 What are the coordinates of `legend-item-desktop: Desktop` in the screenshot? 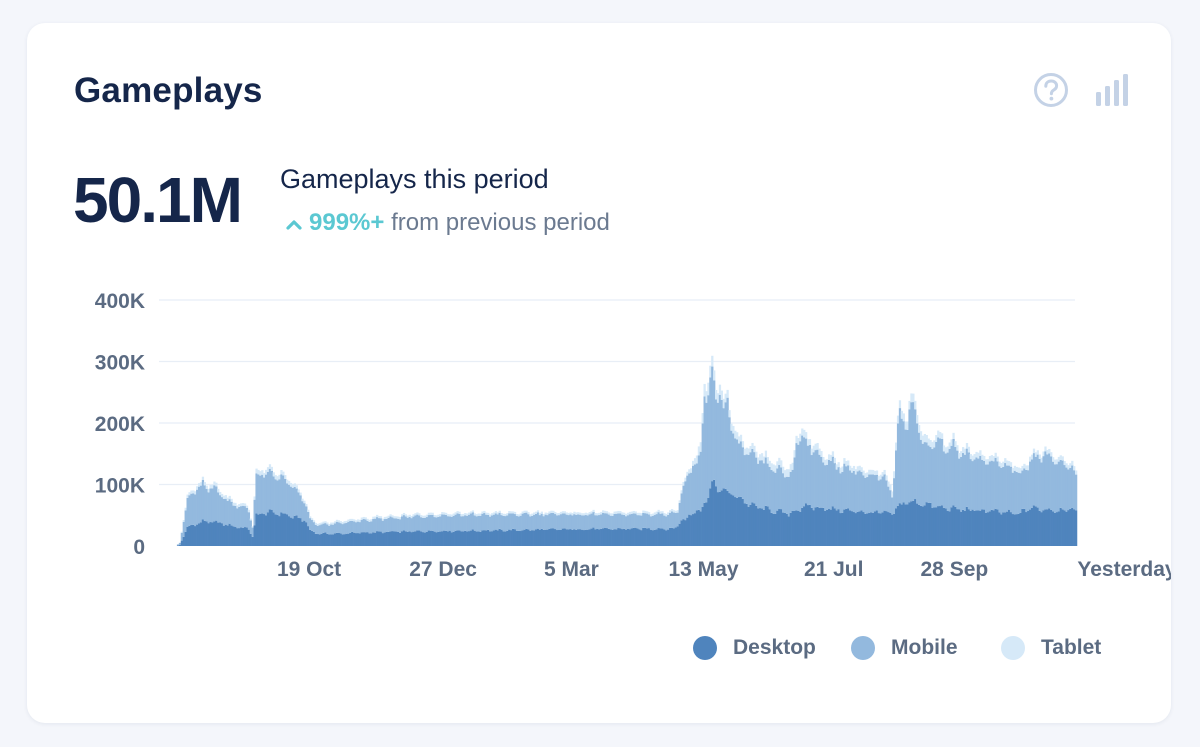 It's located at (754, 648).